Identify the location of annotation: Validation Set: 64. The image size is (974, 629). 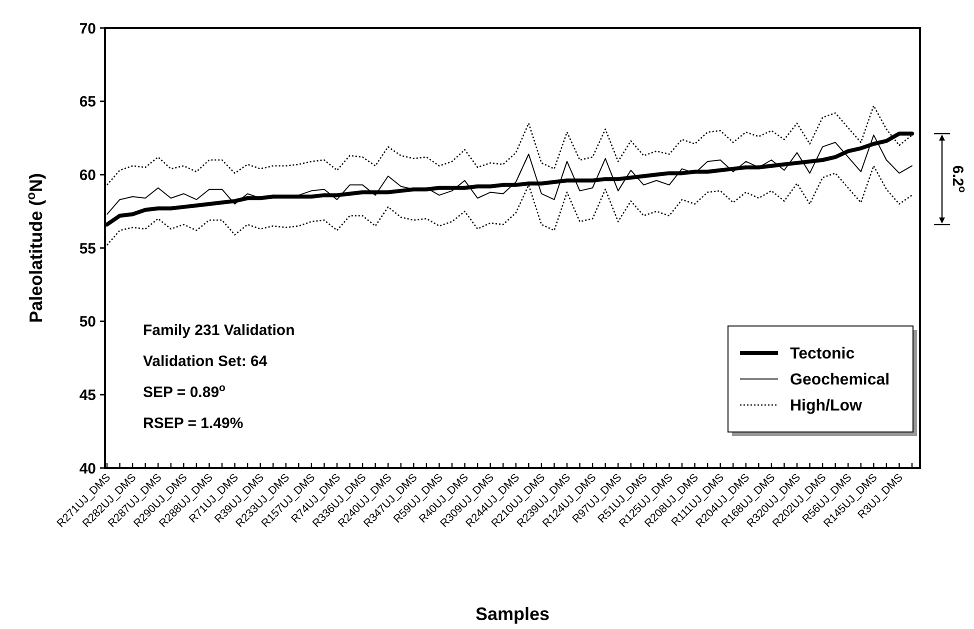
(205, 361).